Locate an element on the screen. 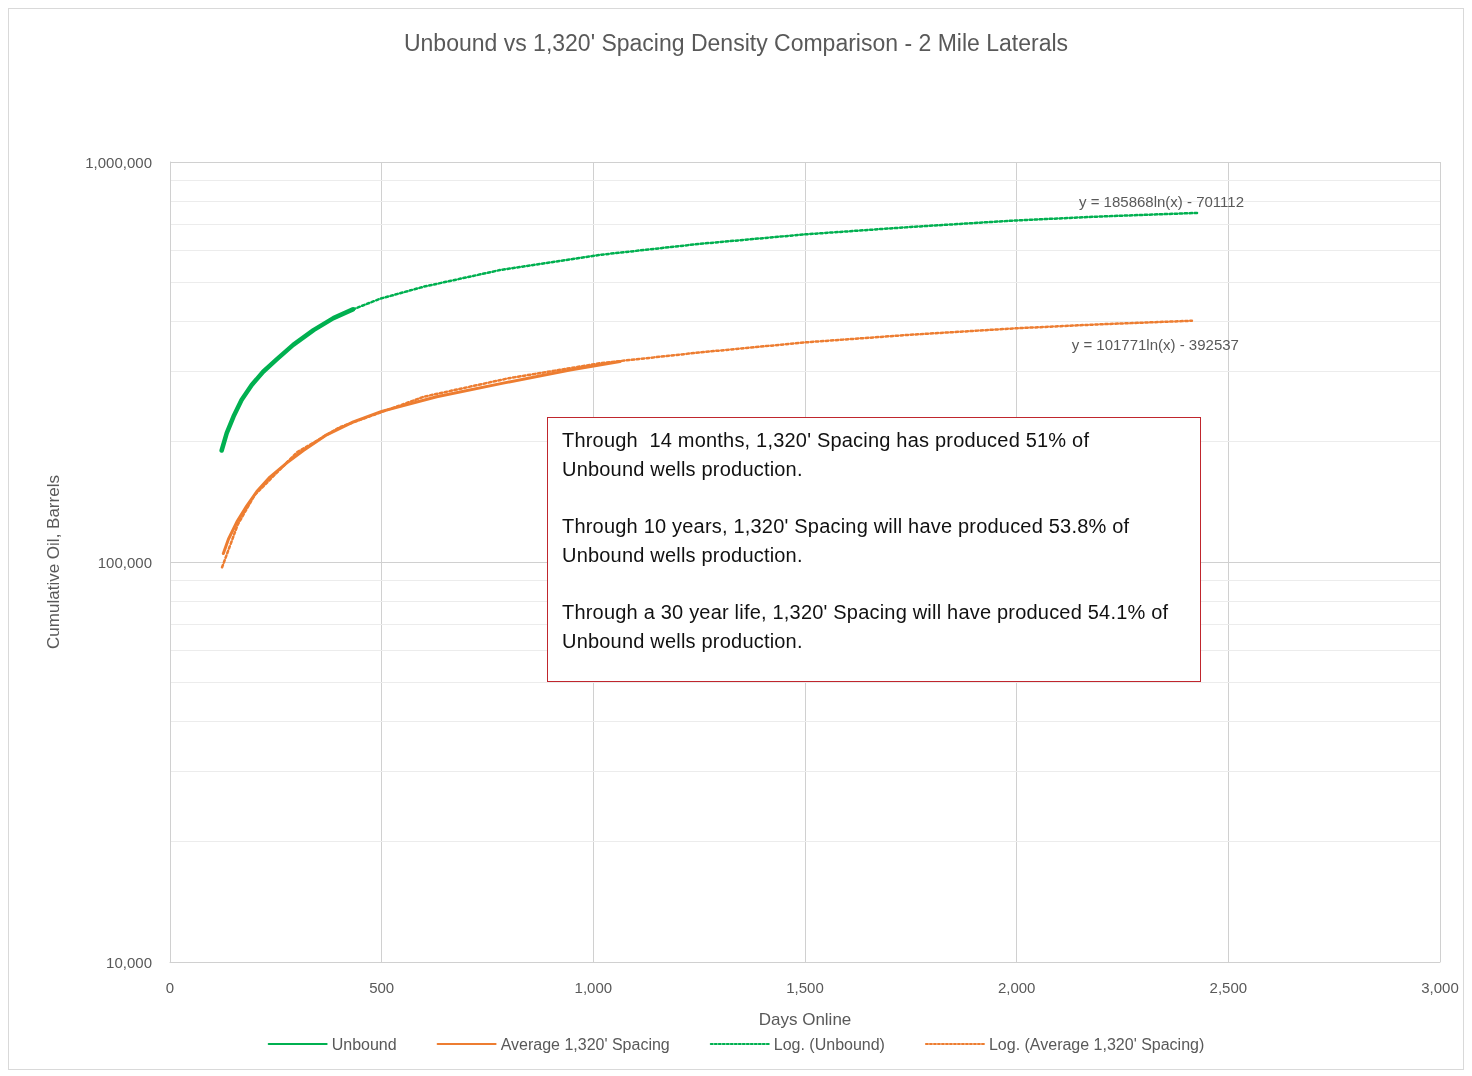 This screenshot has height=1076, width=1472. annotation: y = 185868ln(x) - 701112 is located at coordinates (1162, 202).